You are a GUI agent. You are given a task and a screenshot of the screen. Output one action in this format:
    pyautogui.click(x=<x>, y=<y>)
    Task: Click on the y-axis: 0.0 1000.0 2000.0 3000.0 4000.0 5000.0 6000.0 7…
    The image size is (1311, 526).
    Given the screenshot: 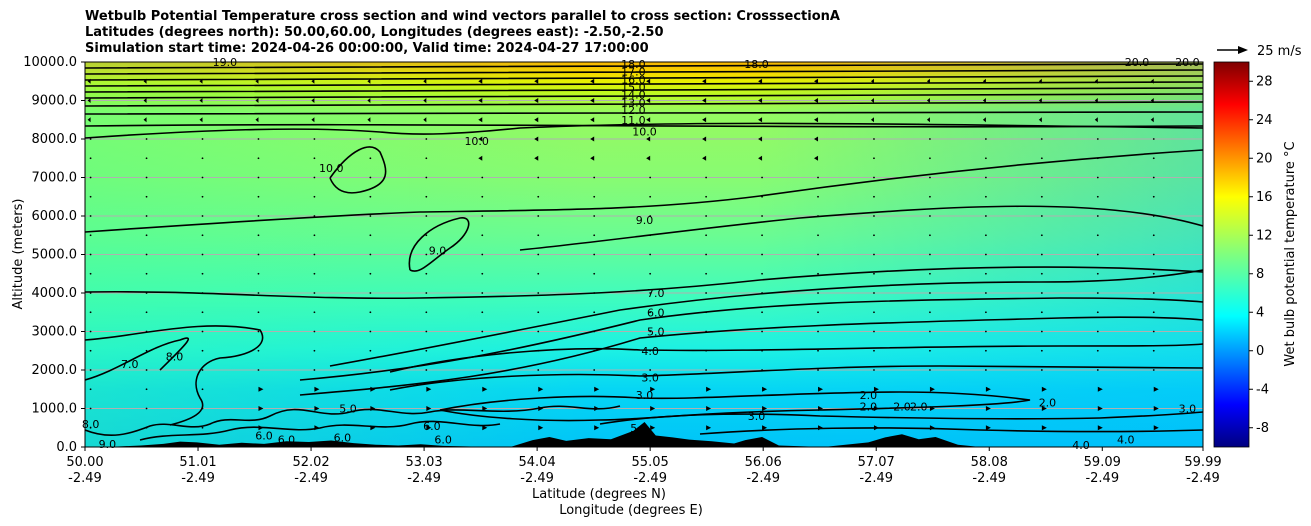 What is the action you would take?
    pyautogui.click(x=54, y=255)
    